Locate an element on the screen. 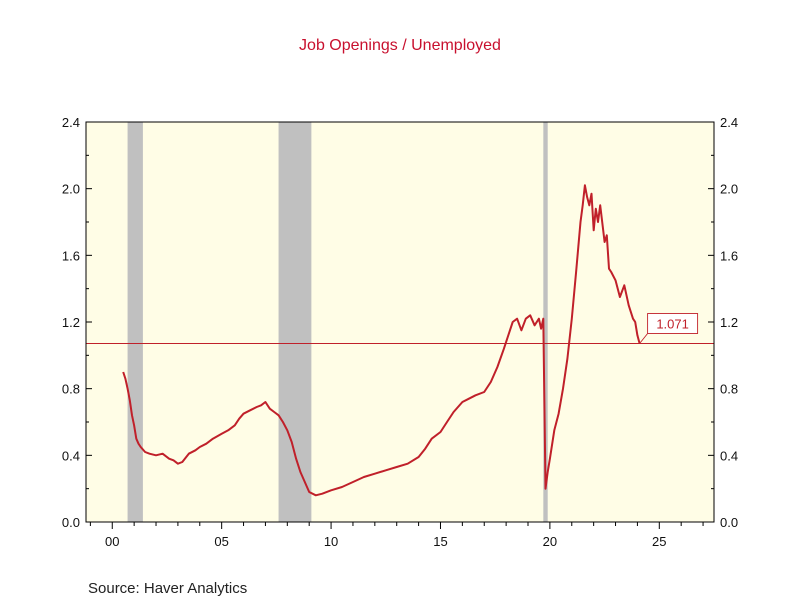 The width and height of the screenshot is (800, 600). chart-title: Job Openings / Unemployed is located at coordinates (400, 45).